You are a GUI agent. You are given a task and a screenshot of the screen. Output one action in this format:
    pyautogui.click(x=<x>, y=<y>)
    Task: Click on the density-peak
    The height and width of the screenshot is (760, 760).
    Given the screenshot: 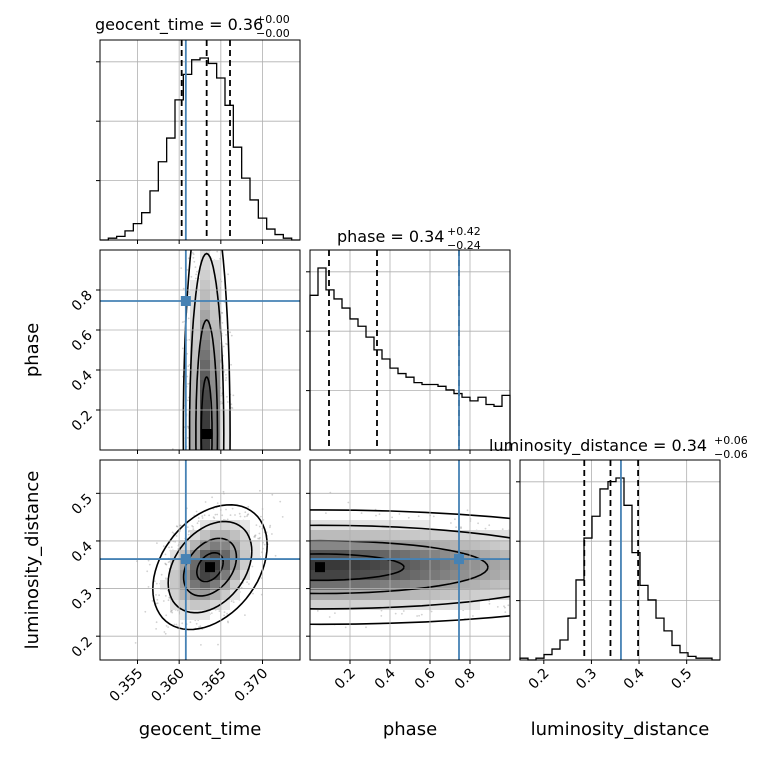 What is the action you would take?
    pyautogui.click(x=210, y=567)
    